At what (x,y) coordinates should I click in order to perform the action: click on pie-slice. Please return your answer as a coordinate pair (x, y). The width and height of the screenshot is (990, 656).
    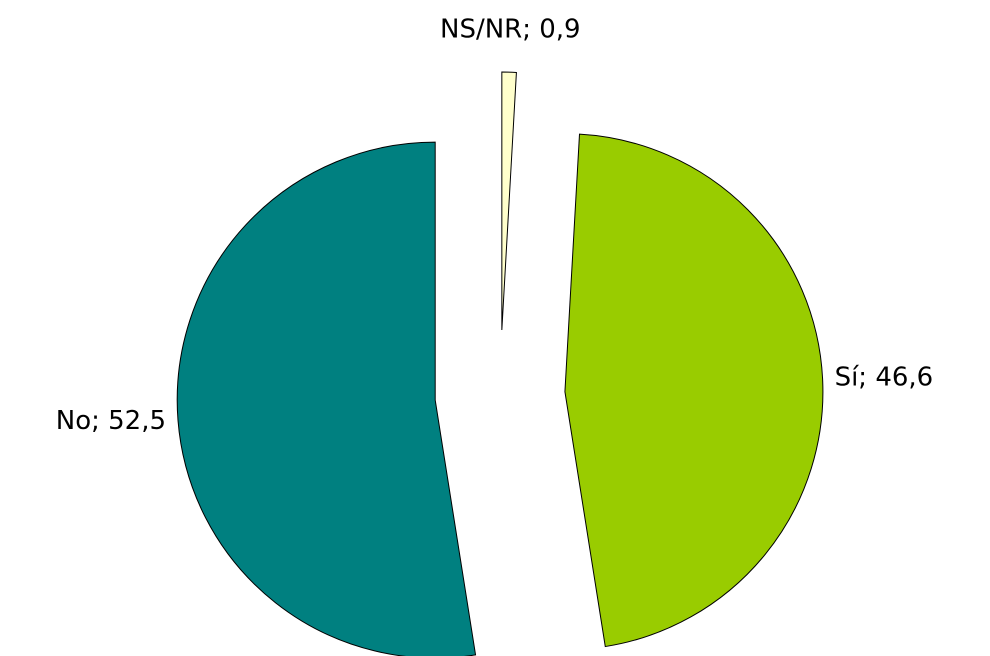
    Looking at the image, I should click on (509, 201).